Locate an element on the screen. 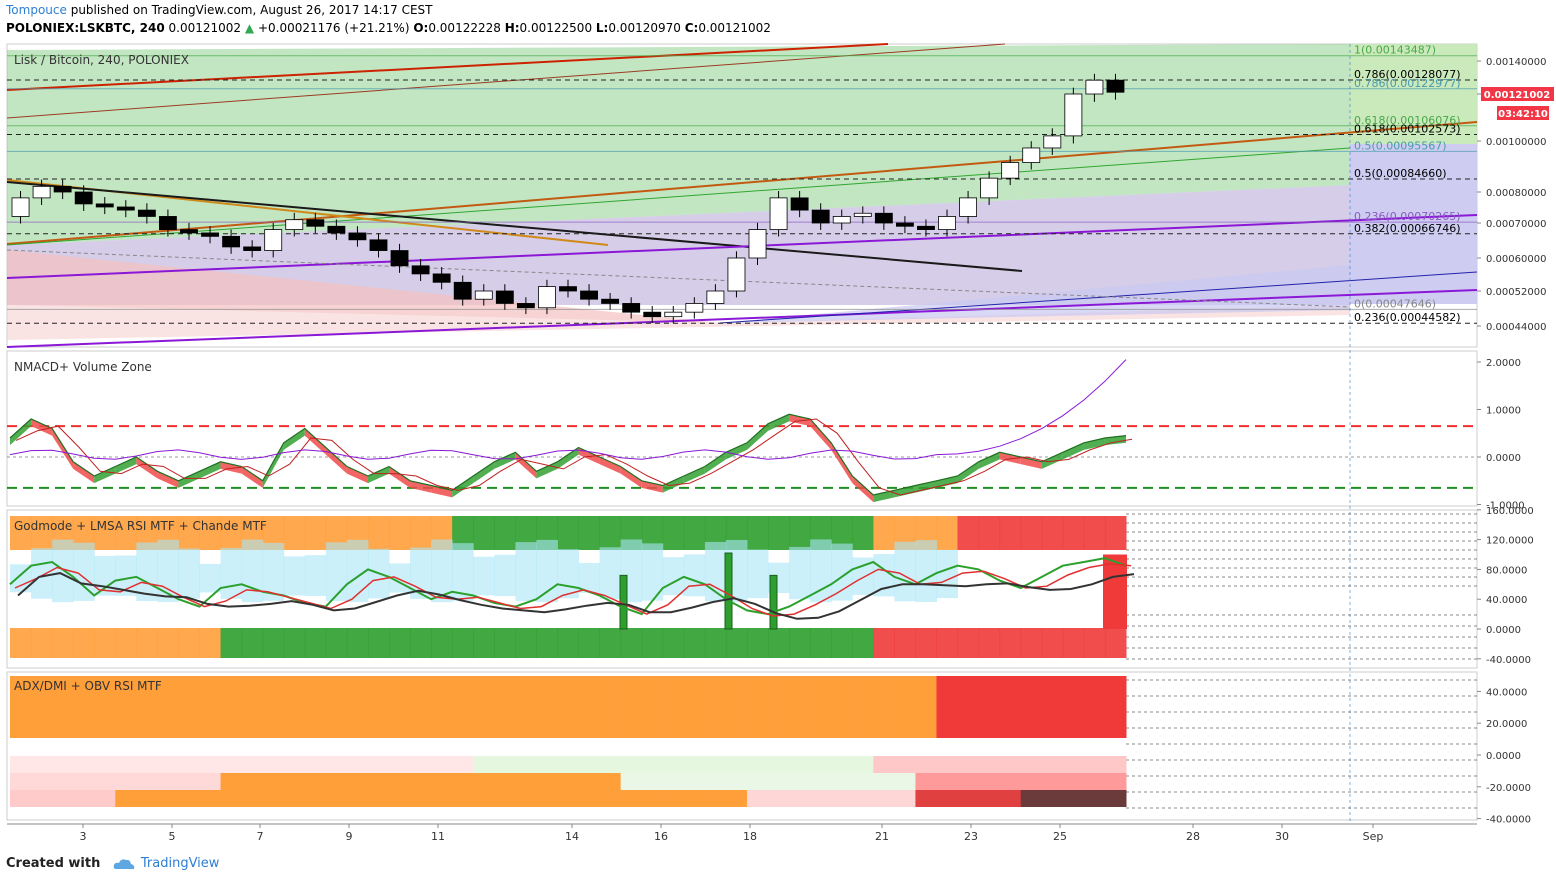 This screenshot has height=883, width=1556. fib-level-label: 0.786(0.00122977) is located at coordinates (1407, 83).